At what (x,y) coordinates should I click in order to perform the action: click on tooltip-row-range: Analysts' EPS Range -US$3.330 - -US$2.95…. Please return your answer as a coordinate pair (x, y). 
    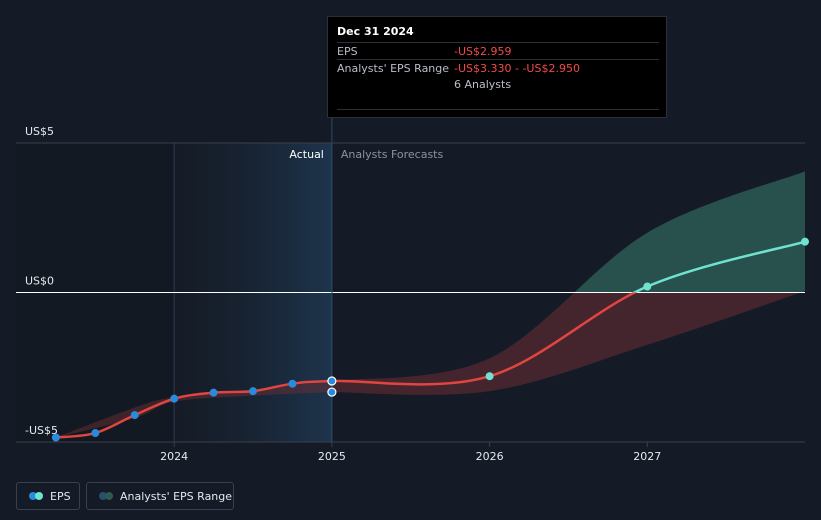
    Looking at the image, I should click on (498, 68).